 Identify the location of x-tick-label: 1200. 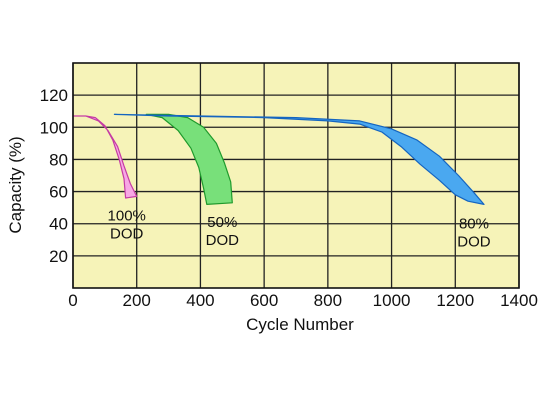
(455, 300).